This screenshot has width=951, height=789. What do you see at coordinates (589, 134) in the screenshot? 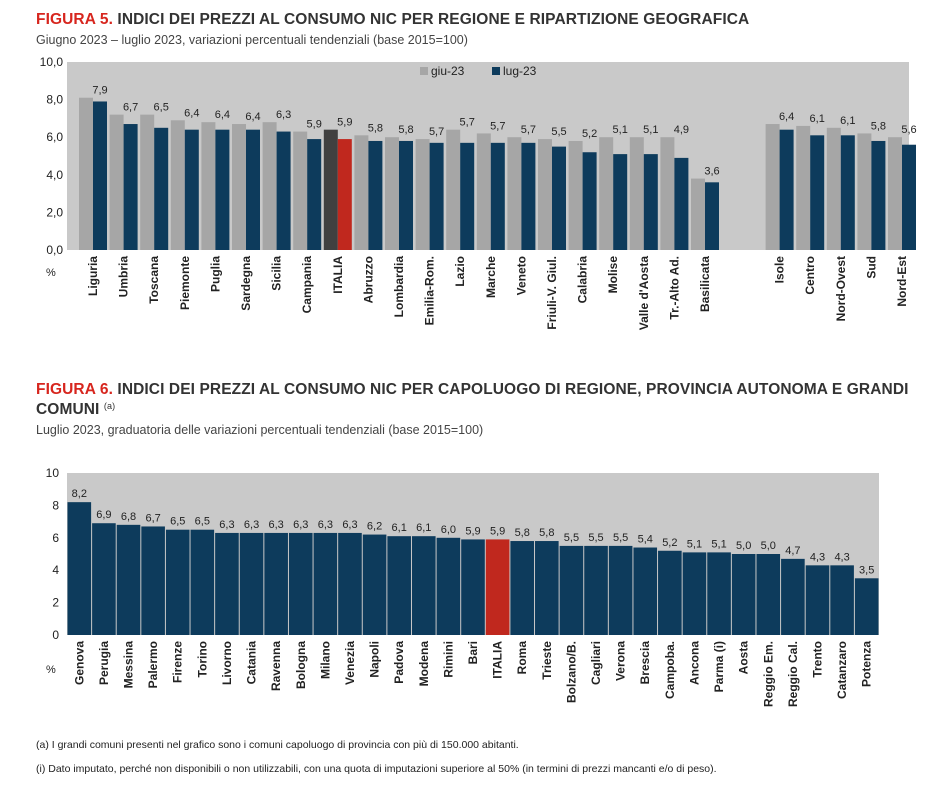
I see `figure5-value-label: 5,2` at bounding box center [589, 134].